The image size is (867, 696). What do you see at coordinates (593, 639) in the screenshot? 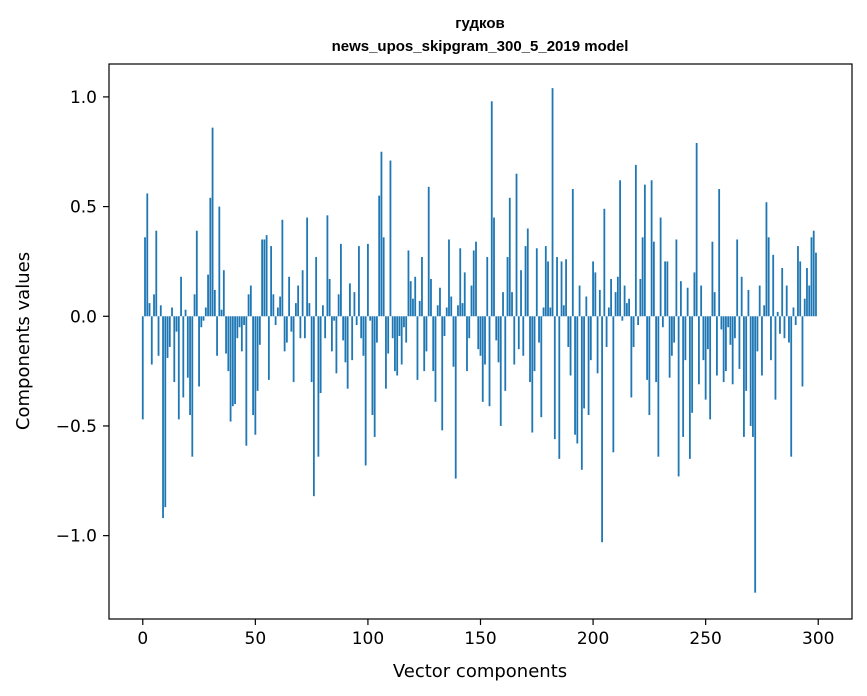
I see `x-tick-label: 200` at bounding box center [593, 639].